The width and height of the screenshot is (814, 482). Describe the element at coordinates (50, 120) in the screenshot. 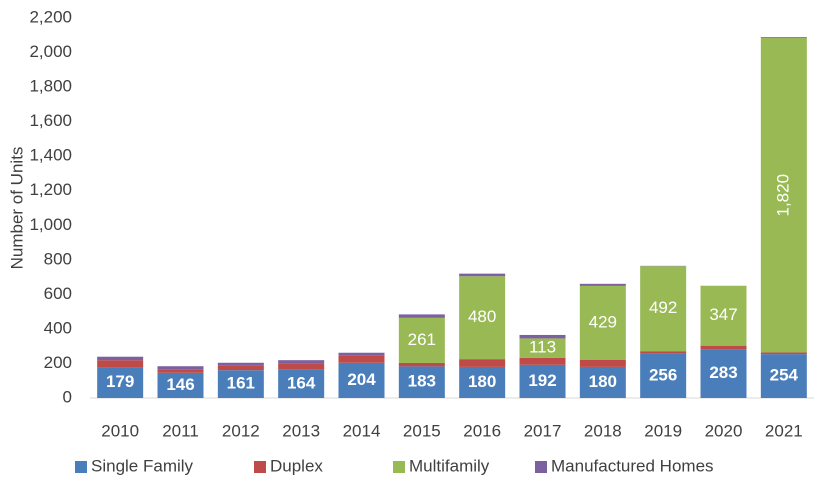

I see `y-tick-label: 1,600` at that location.